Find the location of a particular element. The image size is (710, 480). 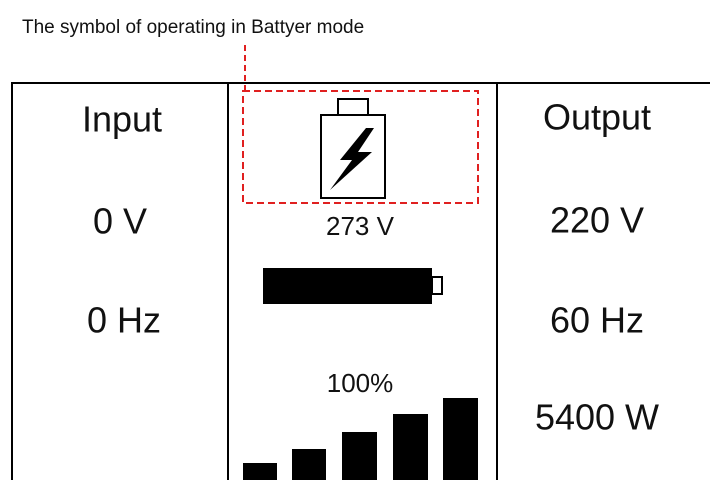

output-label: Output is located at coordinates (597, 117).